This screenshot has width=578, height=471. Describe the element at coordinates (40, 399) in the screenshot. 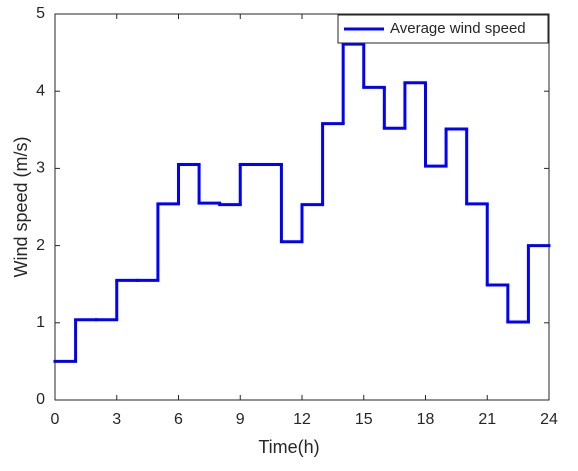

I see `y-tick-label: 0` at that location.